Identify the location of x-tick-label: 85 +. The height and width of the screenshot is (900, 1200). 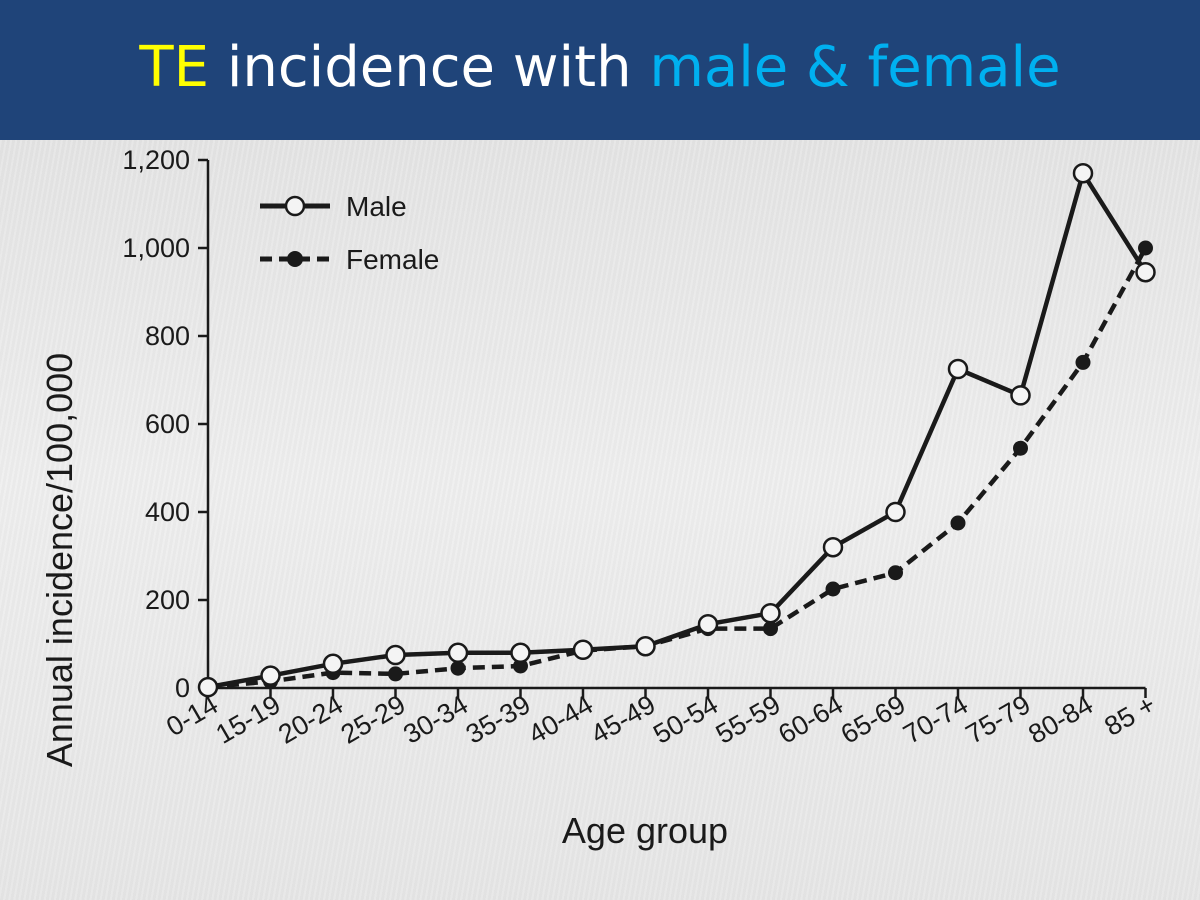
(1129, 715).